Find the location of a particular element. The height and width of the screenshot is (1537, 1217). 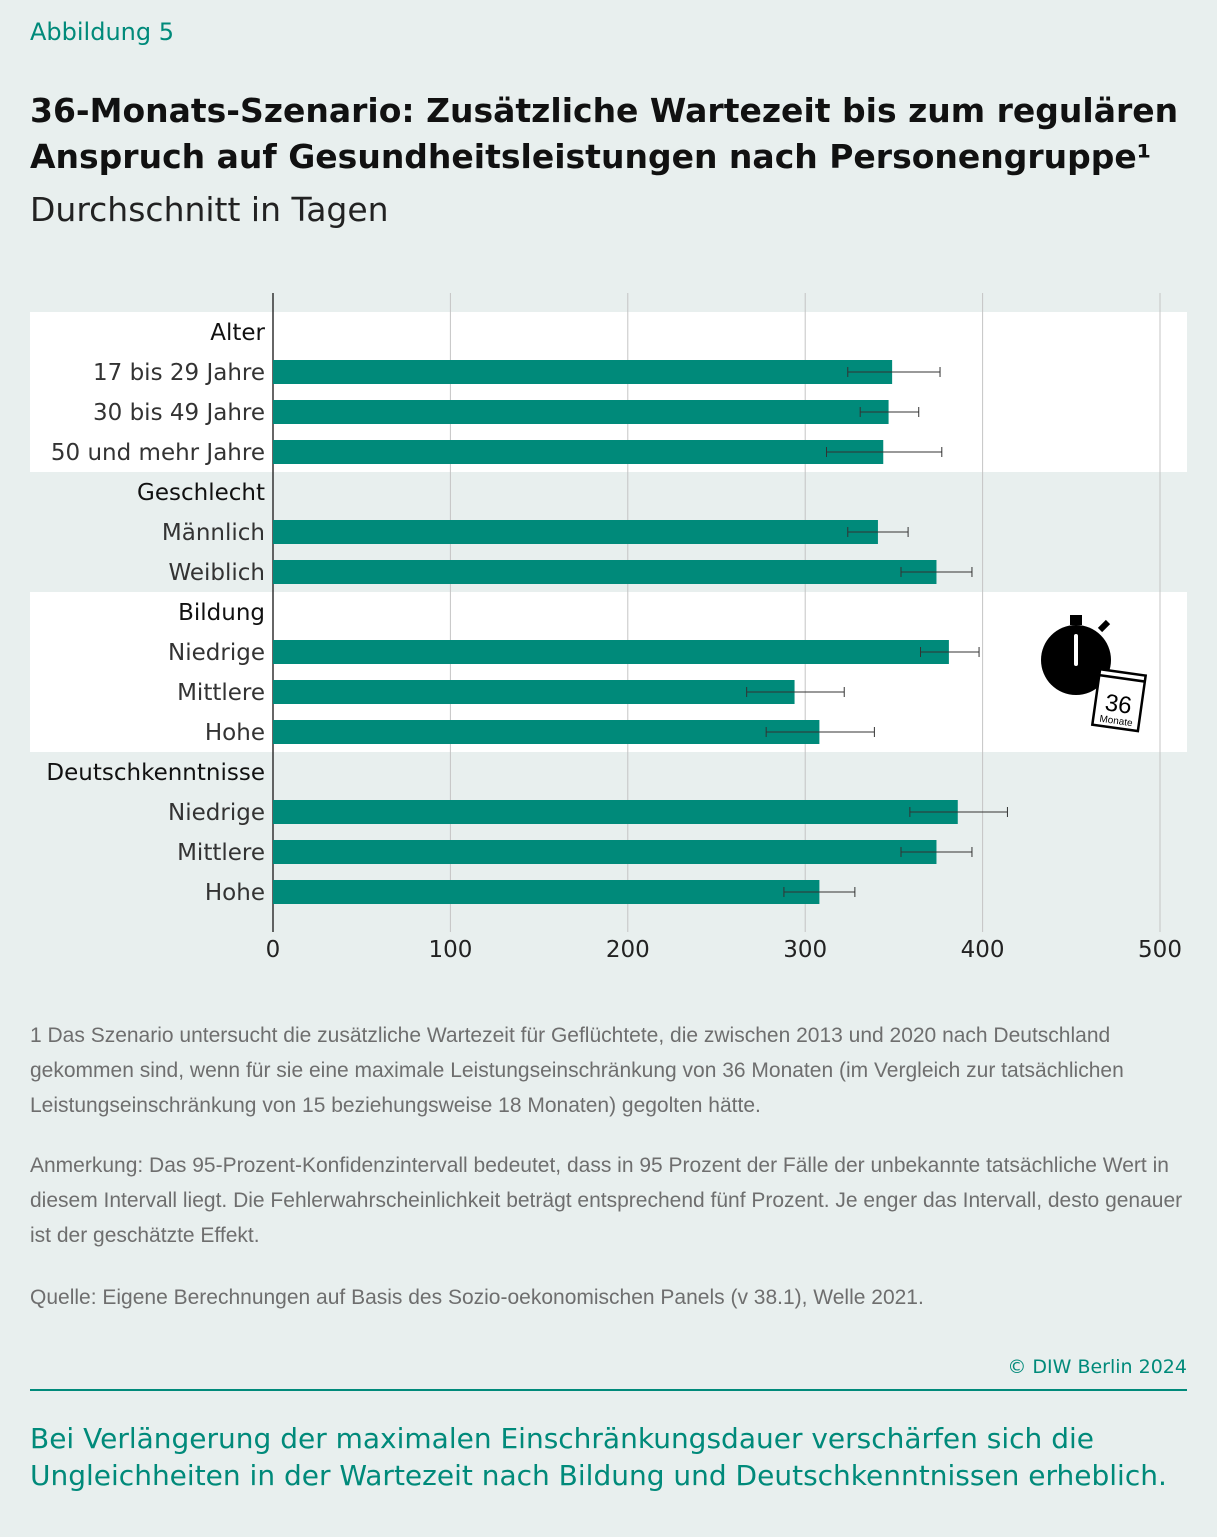

figure-label: Abbildung 5 is located at coordinates (102, 32).